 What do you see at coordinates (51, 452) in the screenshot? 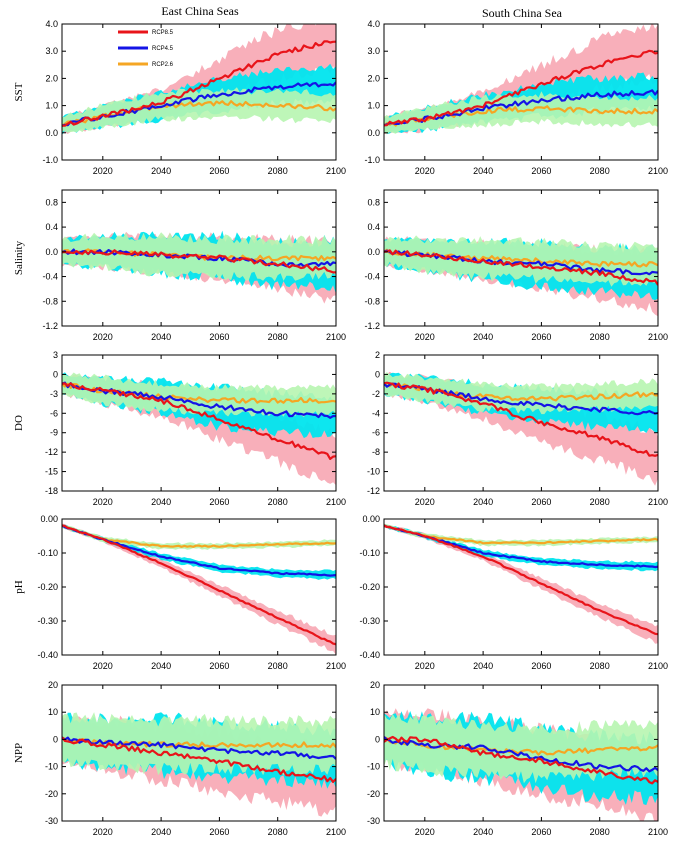
I see `y-tick-label: -12` at bounding box center [51, 452].